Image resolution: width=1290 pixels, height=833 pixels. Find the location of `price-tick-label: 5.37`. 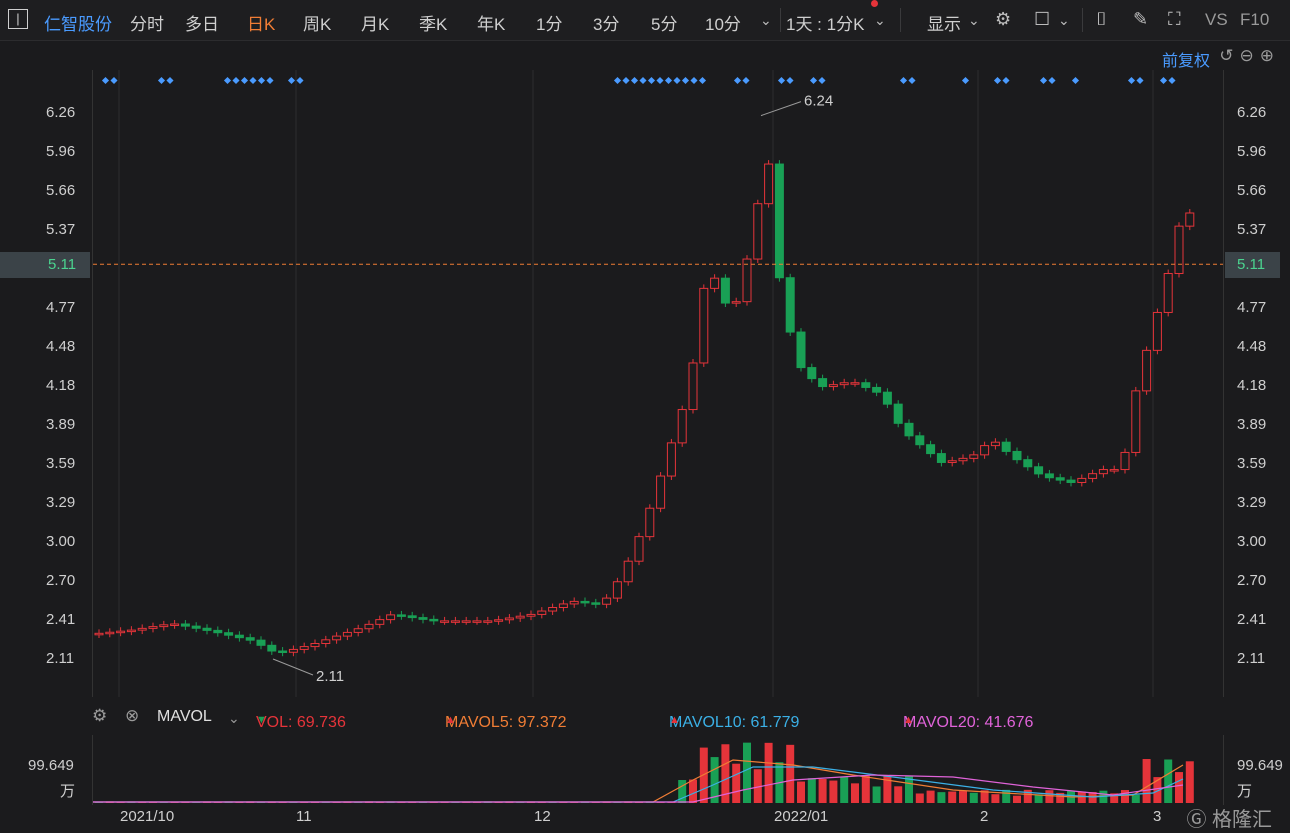

price-tick-label: 5.37 is located at coordinates (1252, 229).